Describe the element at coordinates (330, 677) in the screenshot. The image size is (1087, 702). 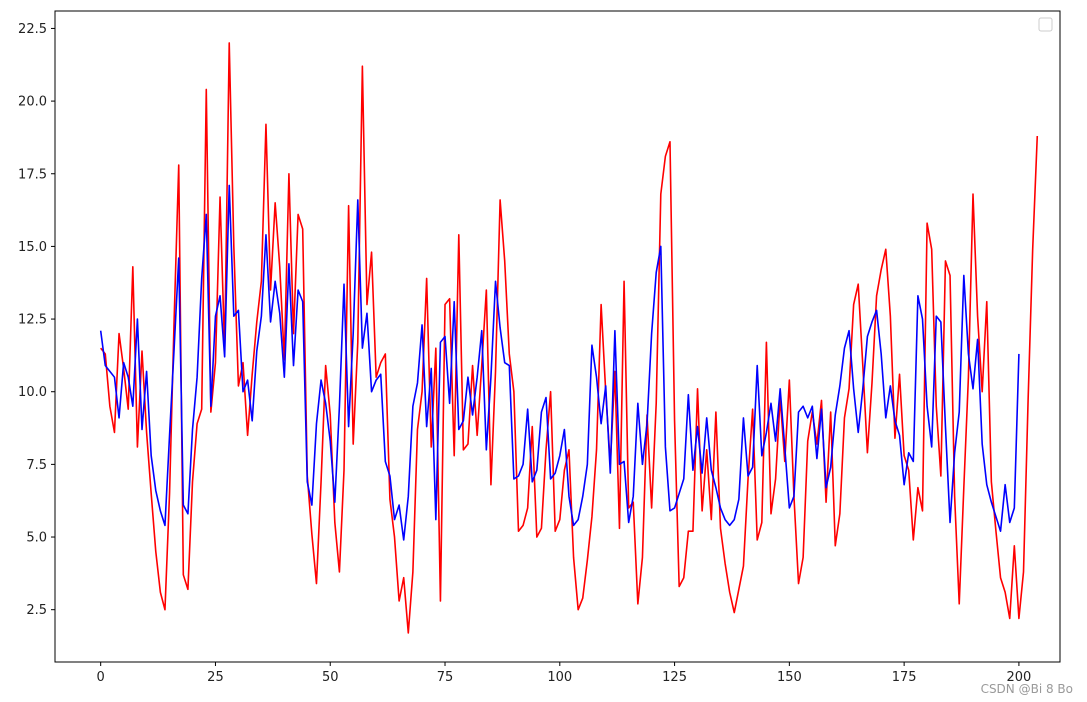
I see `x-tick-label: 50` at that location.